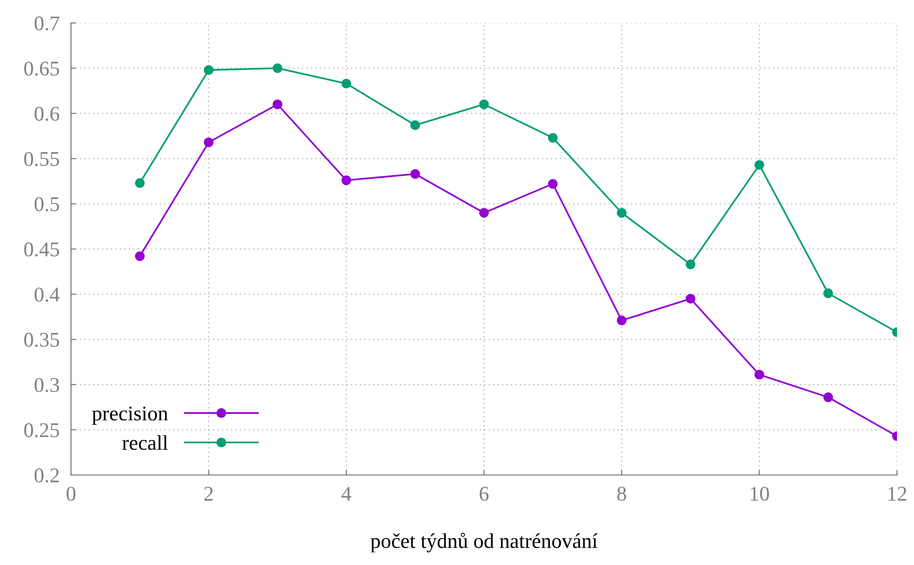 The height and width of the screenshot is (565, 914). What do you see at coordinates (347, 493) in the screenshot?
I see `x-tick-label: 4` at bounding box center [347, 493].